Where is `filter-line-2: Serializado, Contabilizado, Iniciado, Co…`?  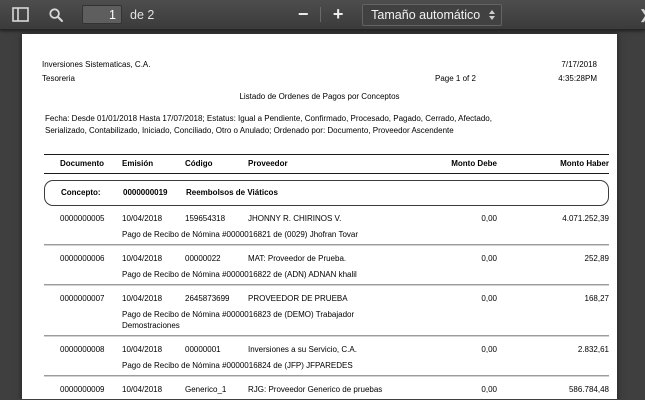
filter-line-2: Serializado, Contabilizado, Iniciado, Co… is located at coordinates (249, 130).